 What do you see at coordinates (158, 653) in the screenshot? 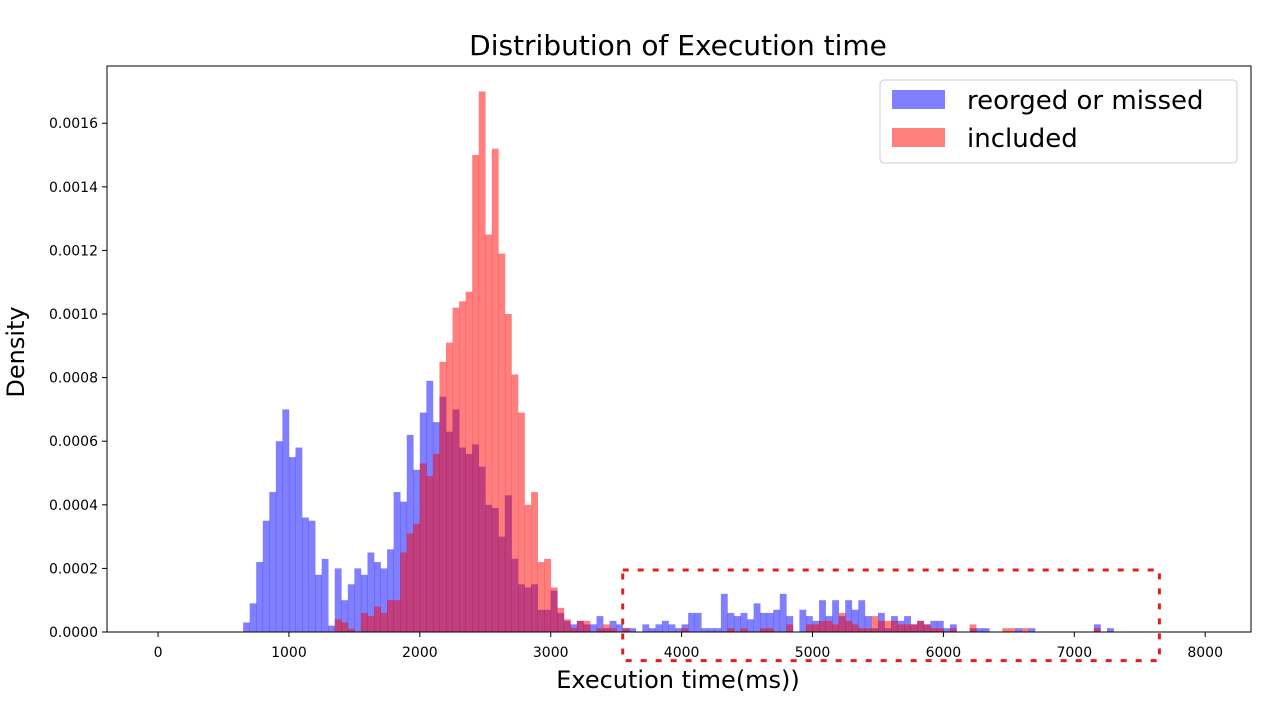
I see `x-tick-label: 0` at bounding box center [158, 653].